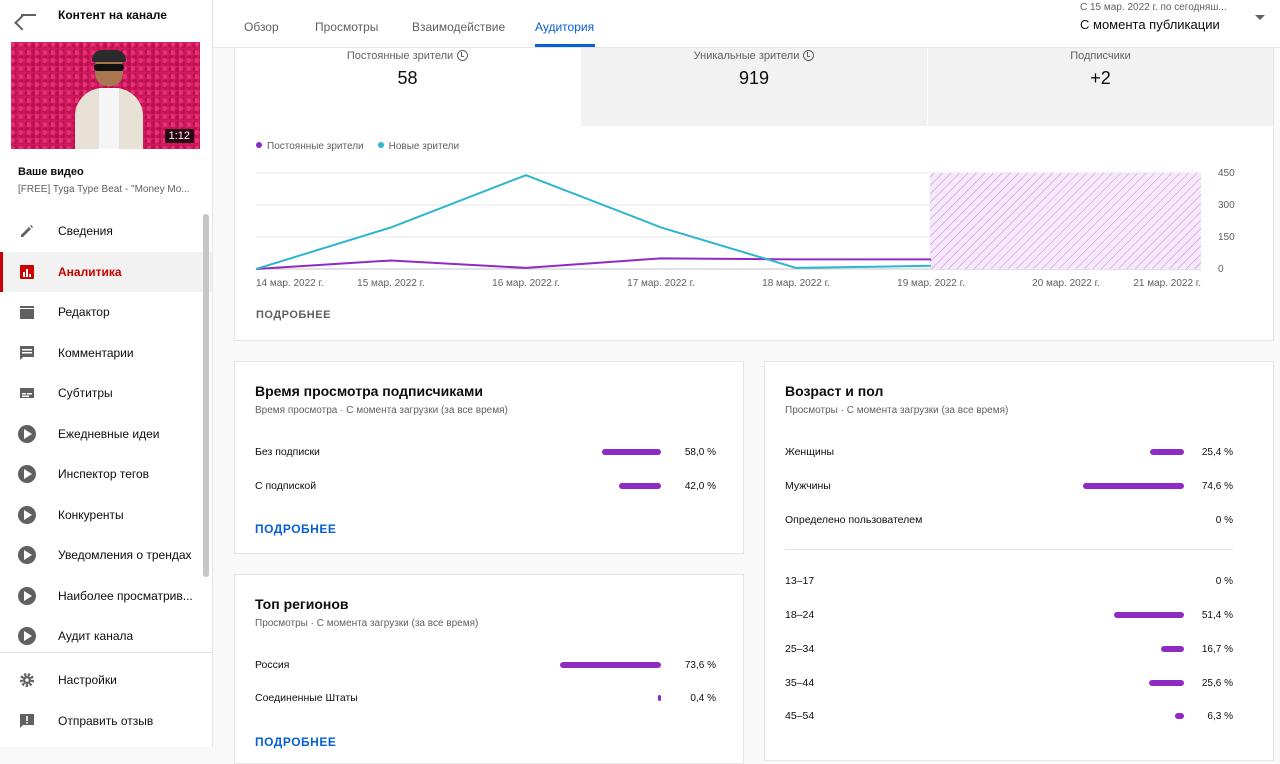 This screenshot has height=764, width=1280. I want to click on sidebar-item-label: Инспектор тегов, so click(103, 474).